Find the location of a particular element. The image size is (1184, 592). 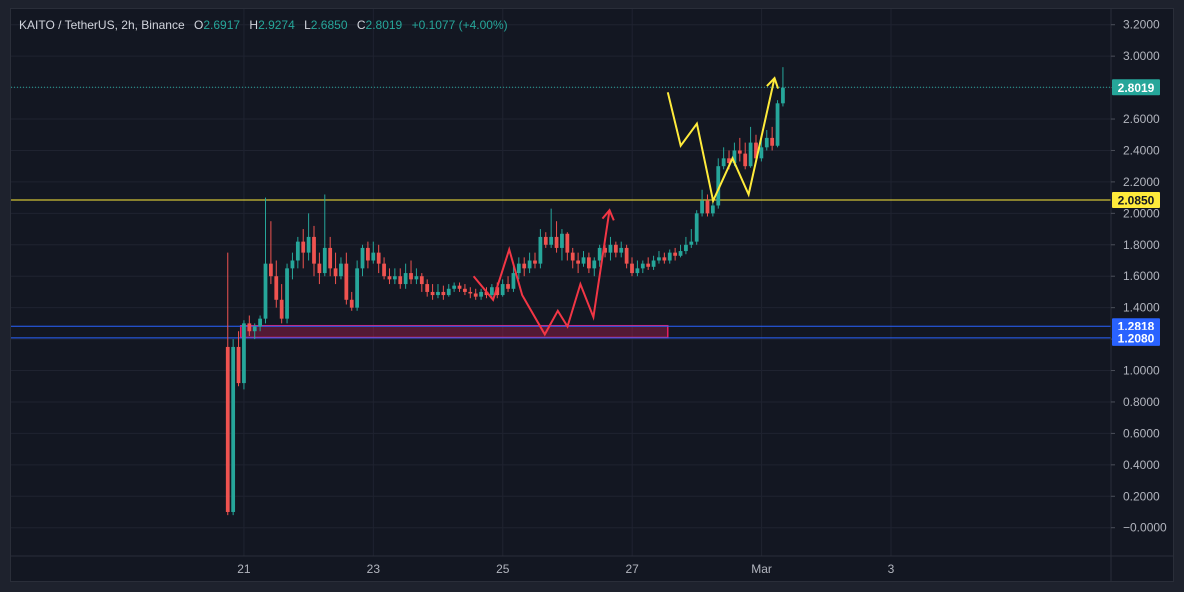

yellow-projection-path is located at coordinates (721, 140).